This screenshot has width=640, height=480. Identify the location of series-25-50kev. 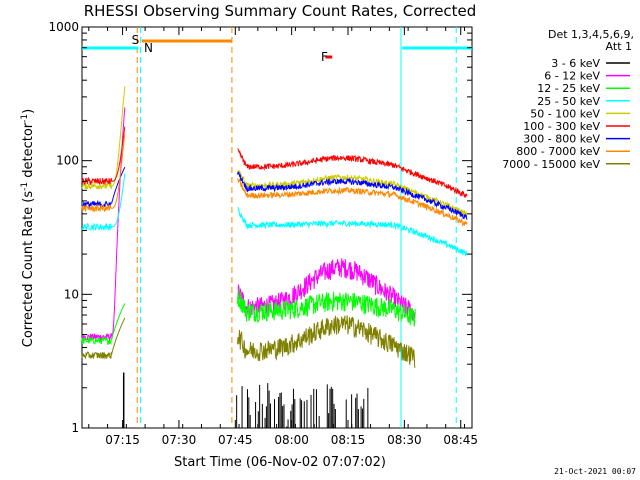
(274, 215).